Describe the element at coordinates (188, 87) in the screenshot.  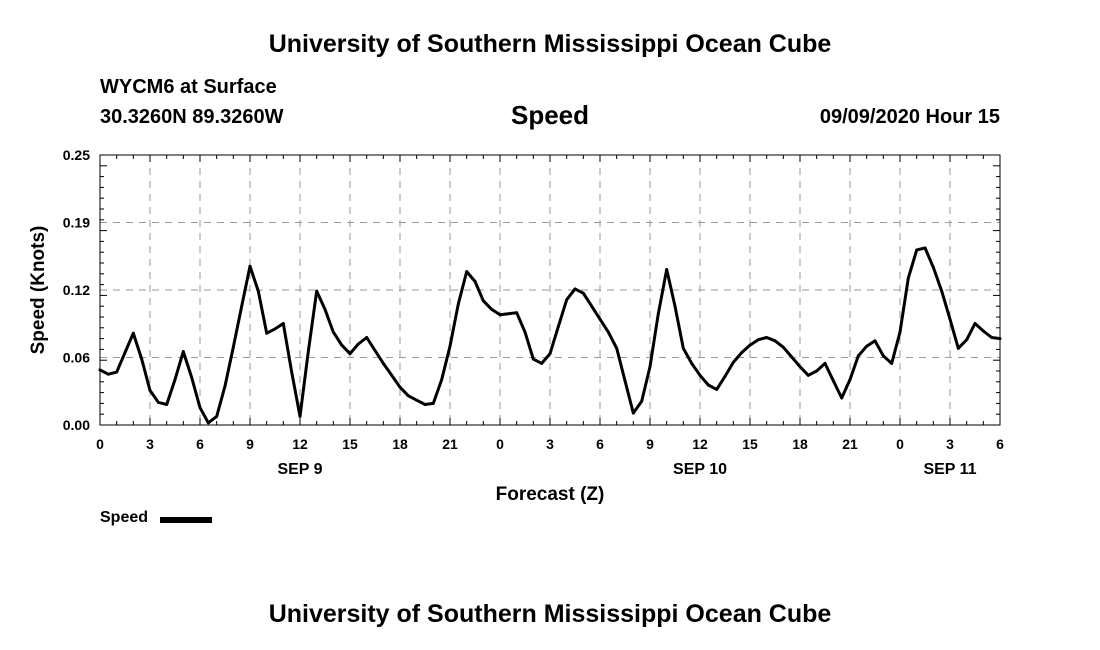
I see `station-label: WYCM6 at Surface` at that location.